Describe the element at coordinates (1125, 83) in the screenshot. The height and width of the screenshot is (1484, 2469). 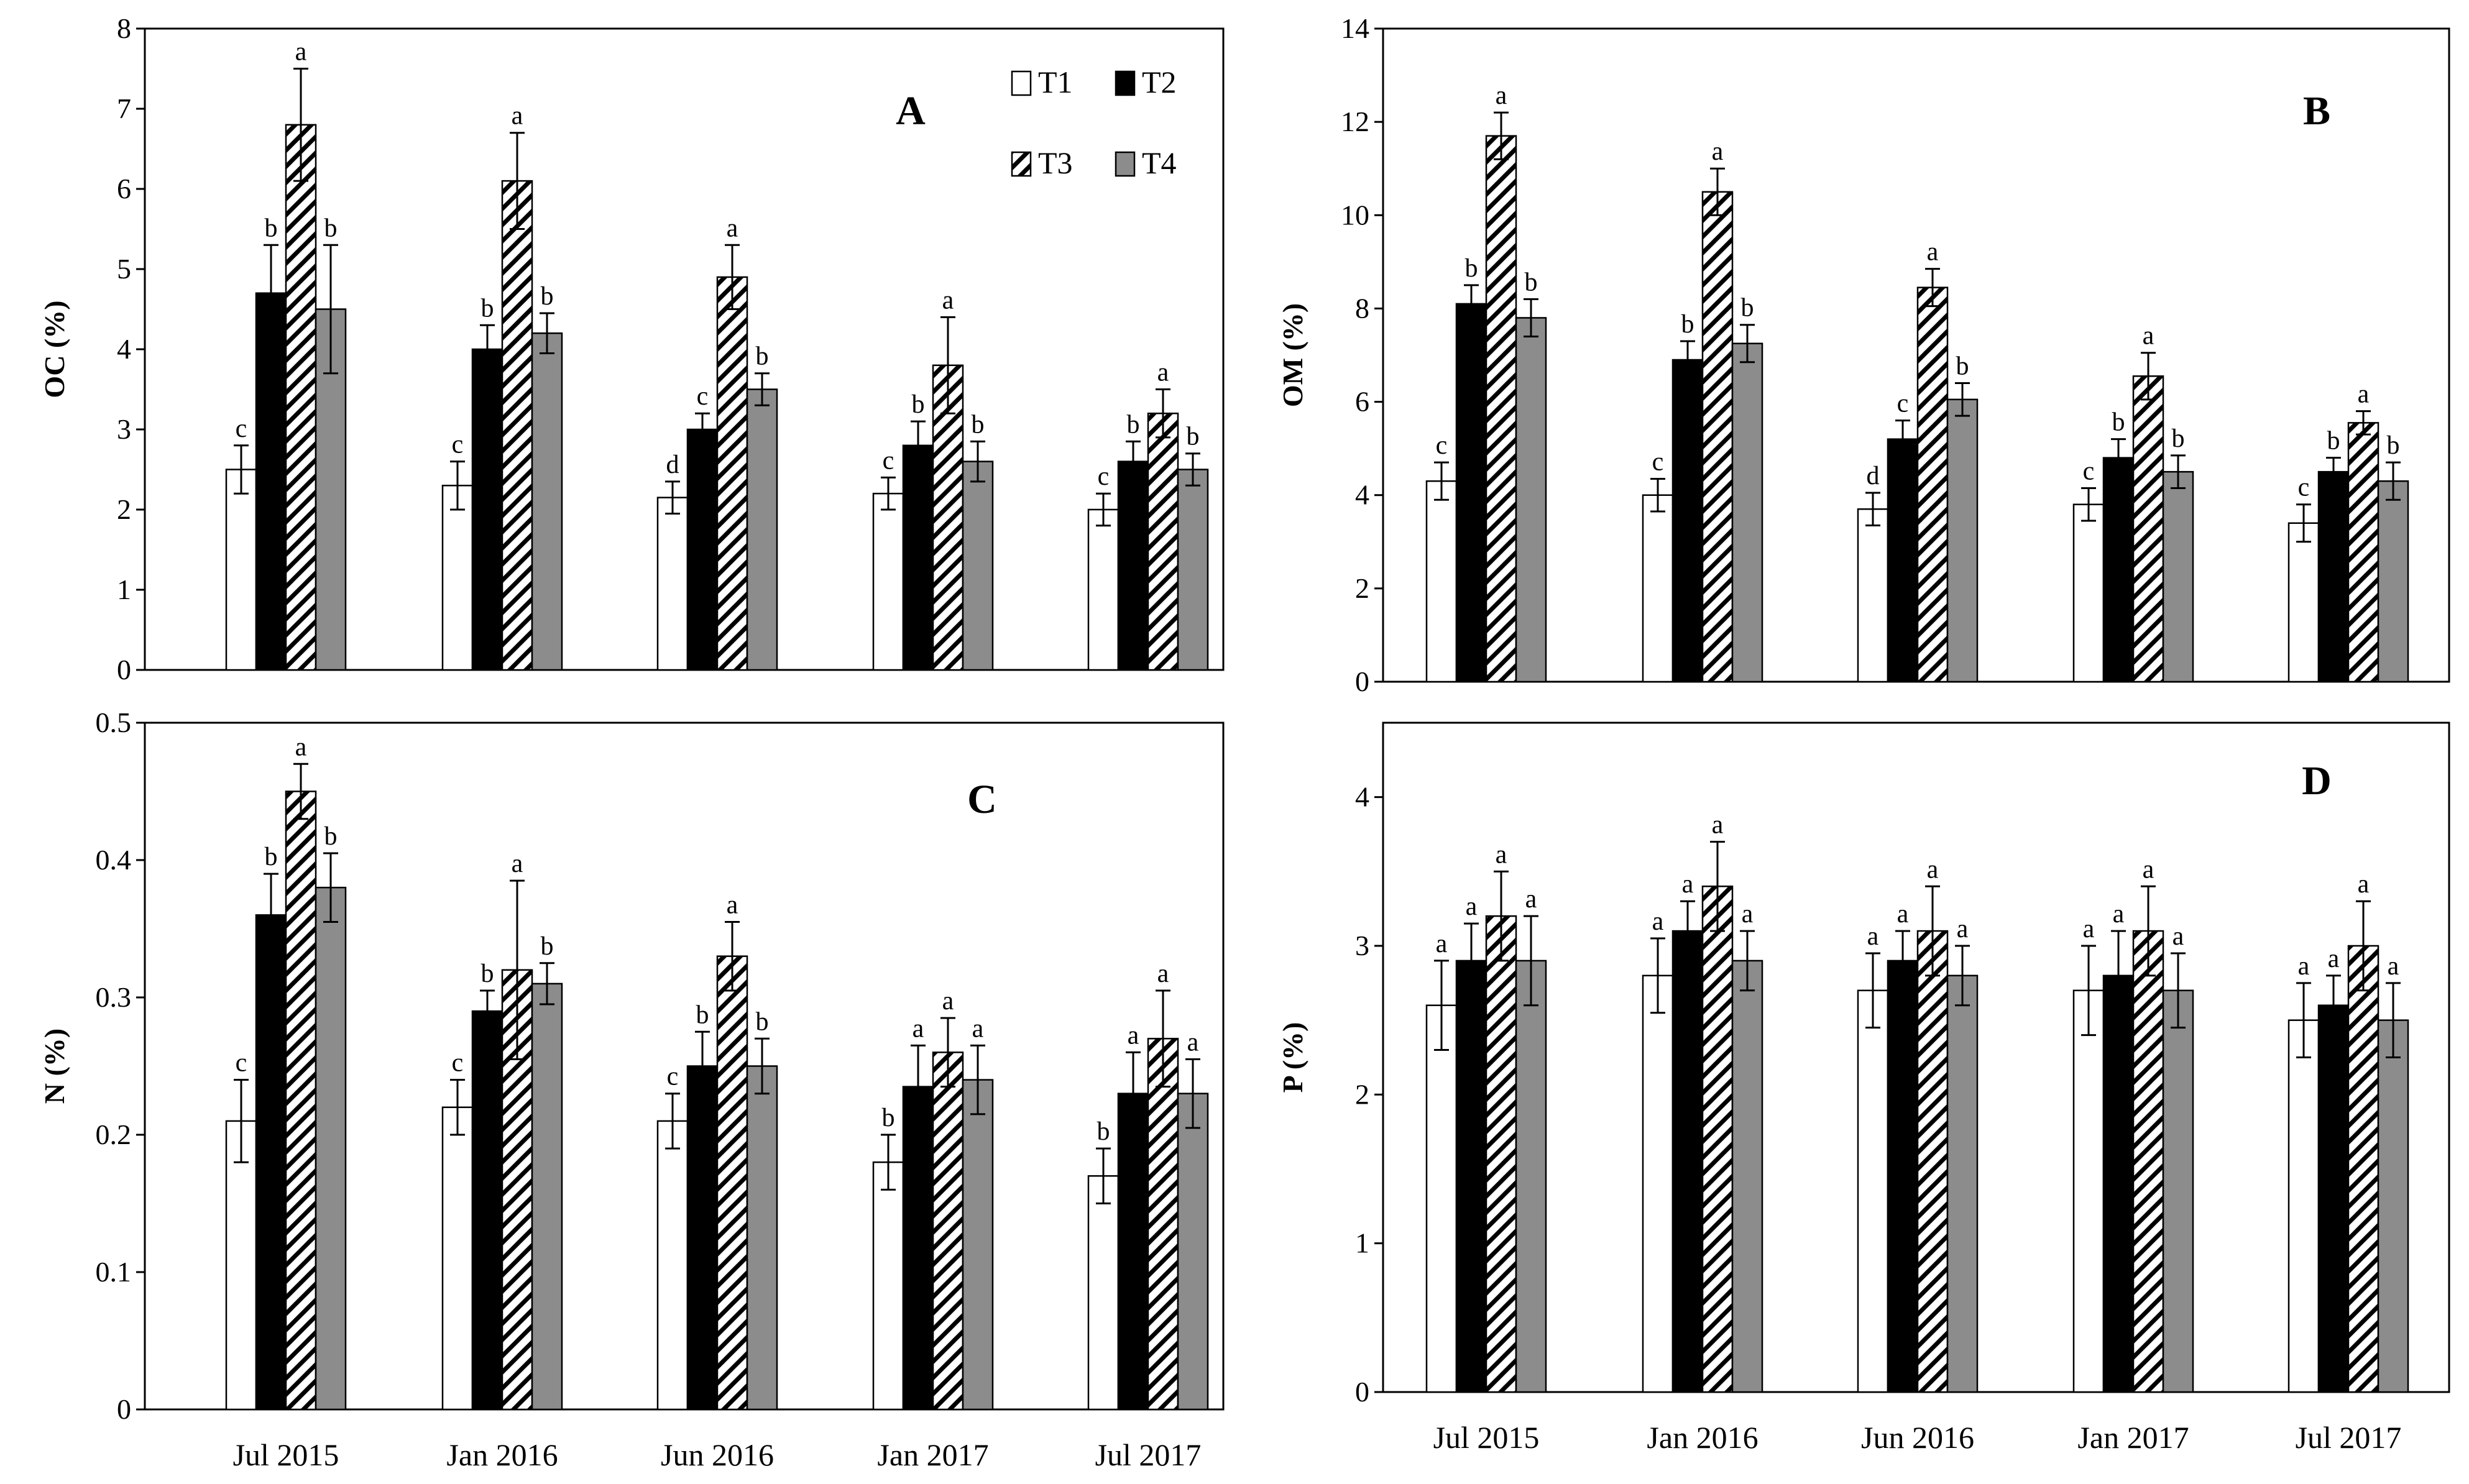
I see `legend-swatch-t2` at that location.